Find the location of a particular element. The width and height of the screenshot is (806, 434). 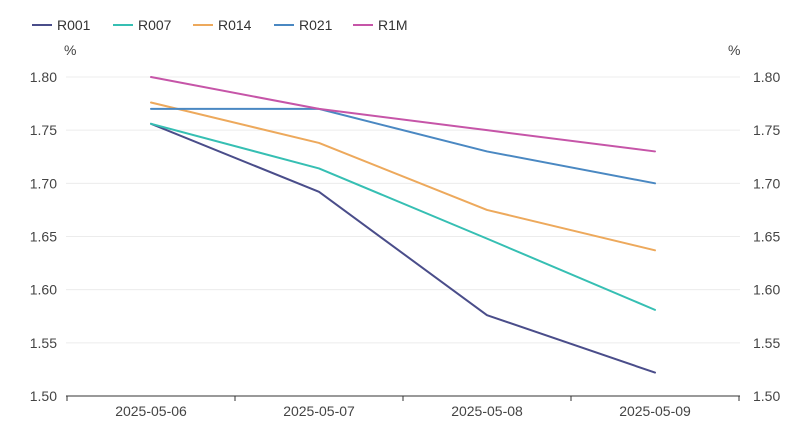

y-tick-label-left: 1.75 is located at coordinates (43, 130).